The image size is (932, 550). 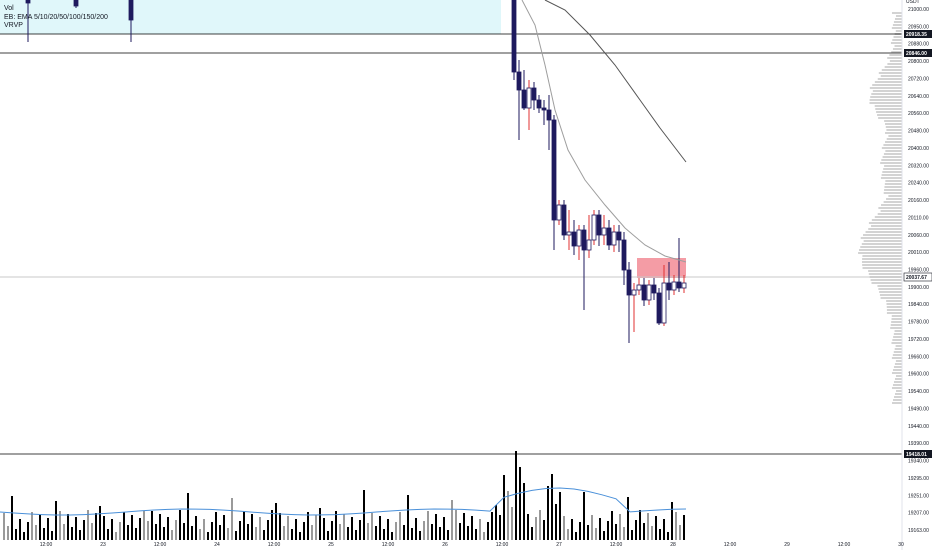 I want to click on indicator-legend: Vol EB: EMA 5/10/20/50/100/150/200 VRVP, so click(x=56, y=18).